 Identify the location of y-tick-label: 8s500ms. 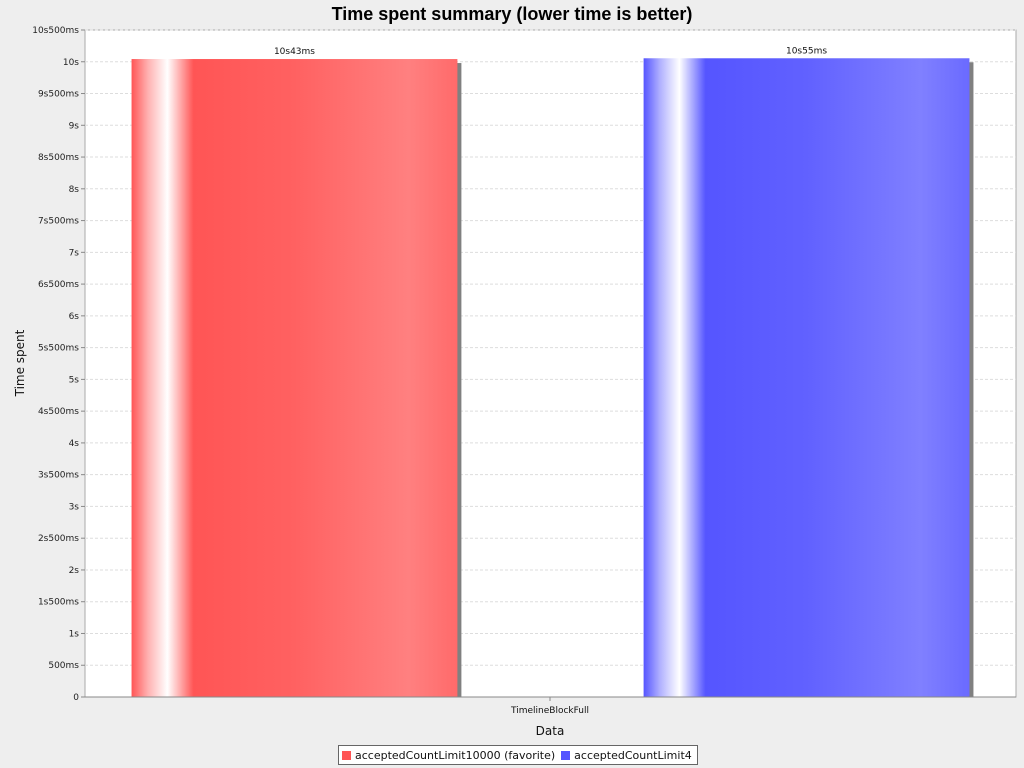
(58, 158).